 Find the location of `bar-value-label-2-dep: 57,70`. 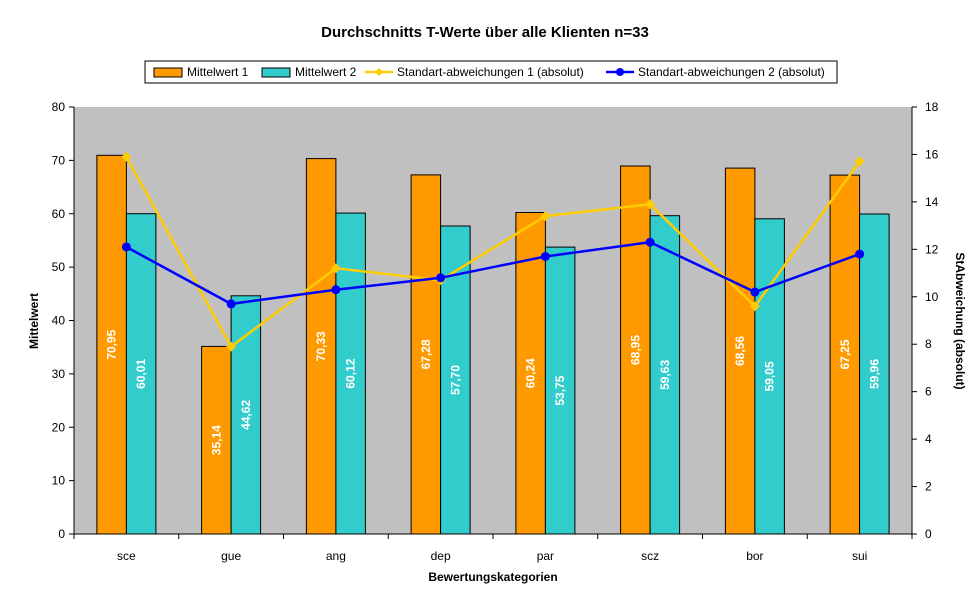

bar-value-label-2-dep: 57,70 is located at coordinates (455, 380).